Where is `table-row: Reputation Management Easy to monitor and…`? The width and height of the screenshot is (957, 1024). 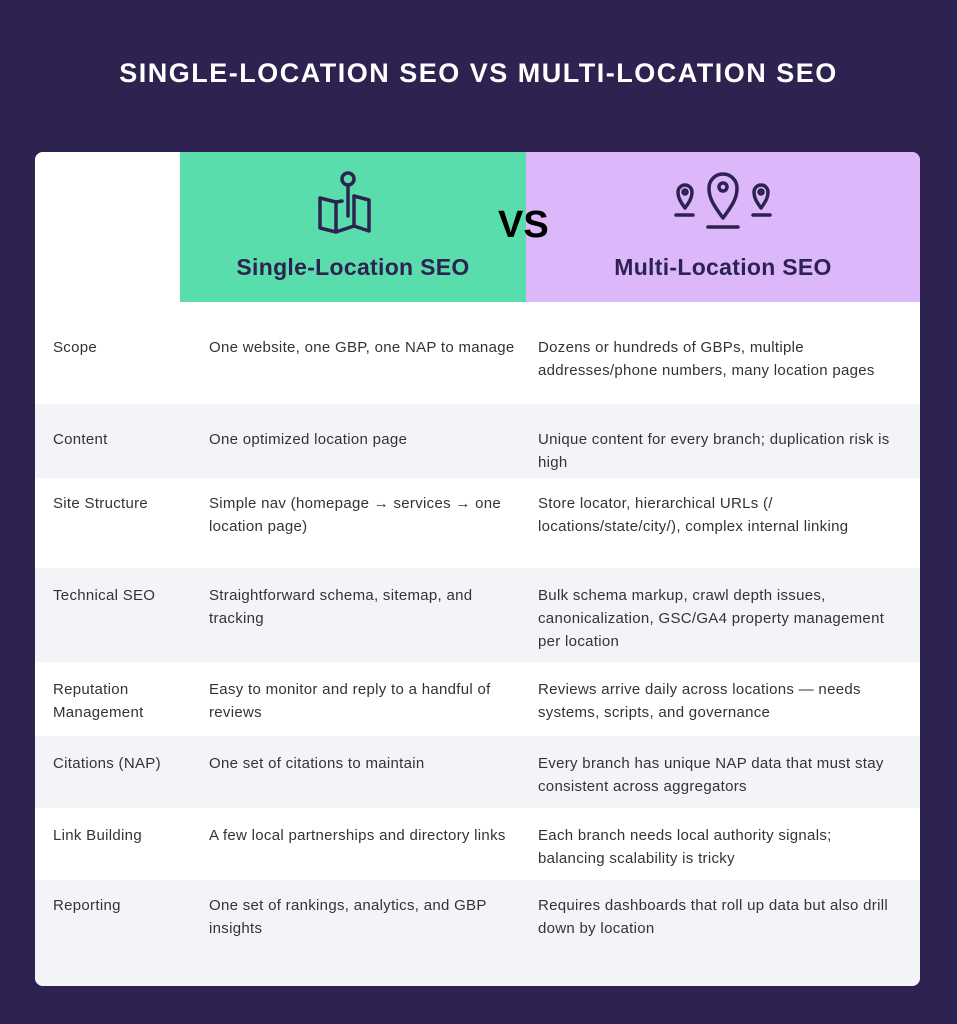
table-row: Reputation Management Easy to monitor and… is located at coordinates (477, 699).